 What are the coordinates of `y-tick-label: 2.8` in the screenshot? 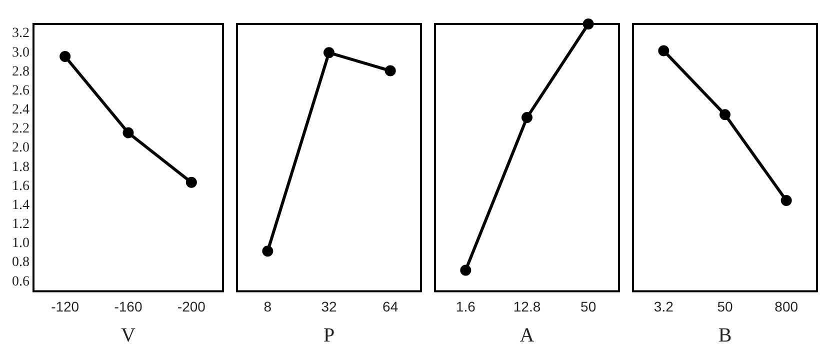 It's located at (21, 72).